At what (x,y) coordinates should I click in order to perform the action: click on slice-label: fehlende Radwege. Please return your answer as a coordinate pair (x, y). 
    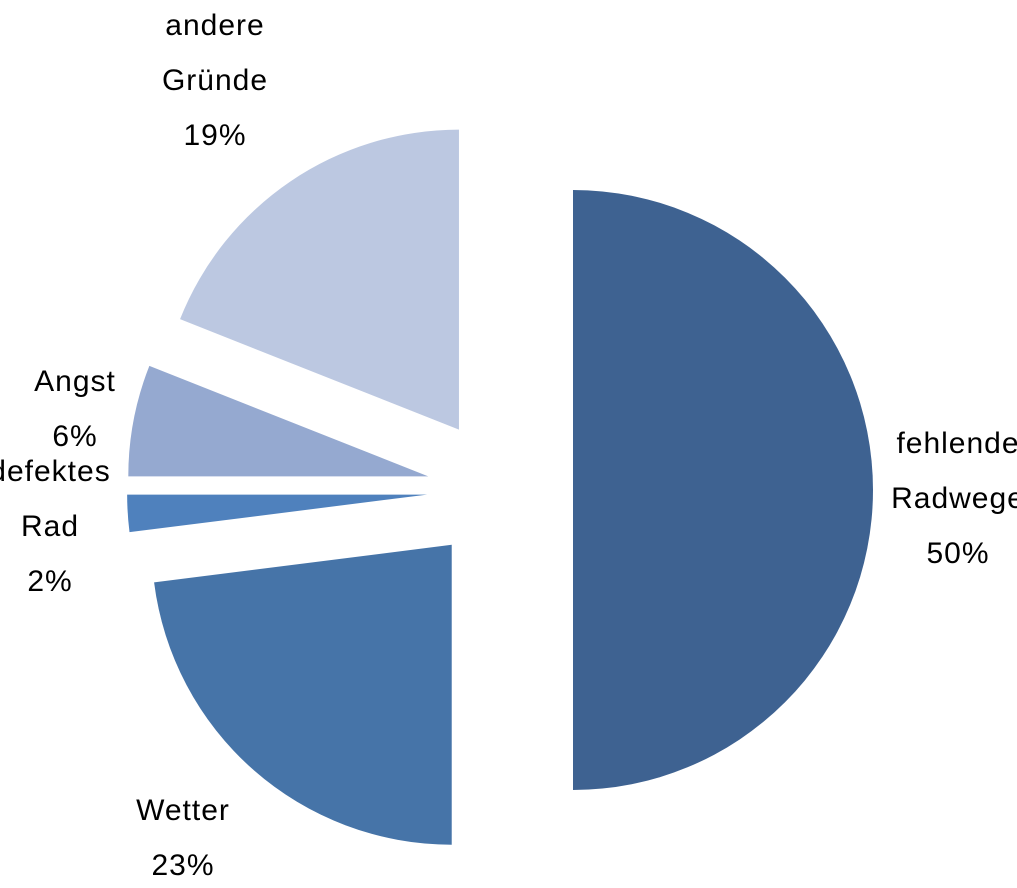
    Looking at the image, I should click on (954, 471).